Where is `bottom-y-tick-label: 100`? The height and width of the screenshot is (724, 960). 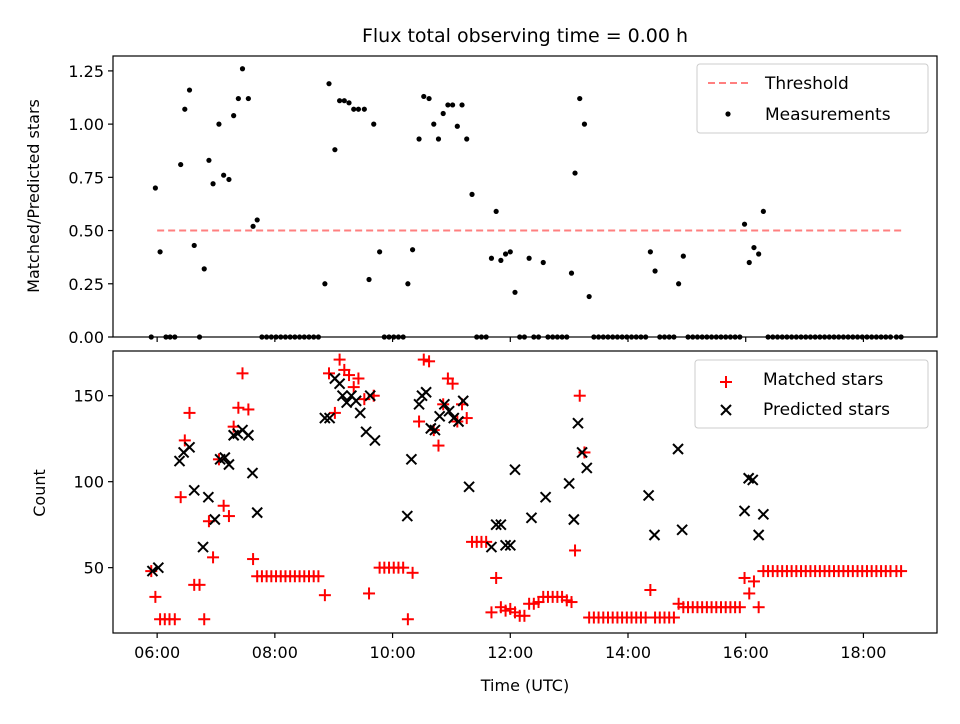 bottom-y-tick-label: 100 is located at coordinates (88, 482).